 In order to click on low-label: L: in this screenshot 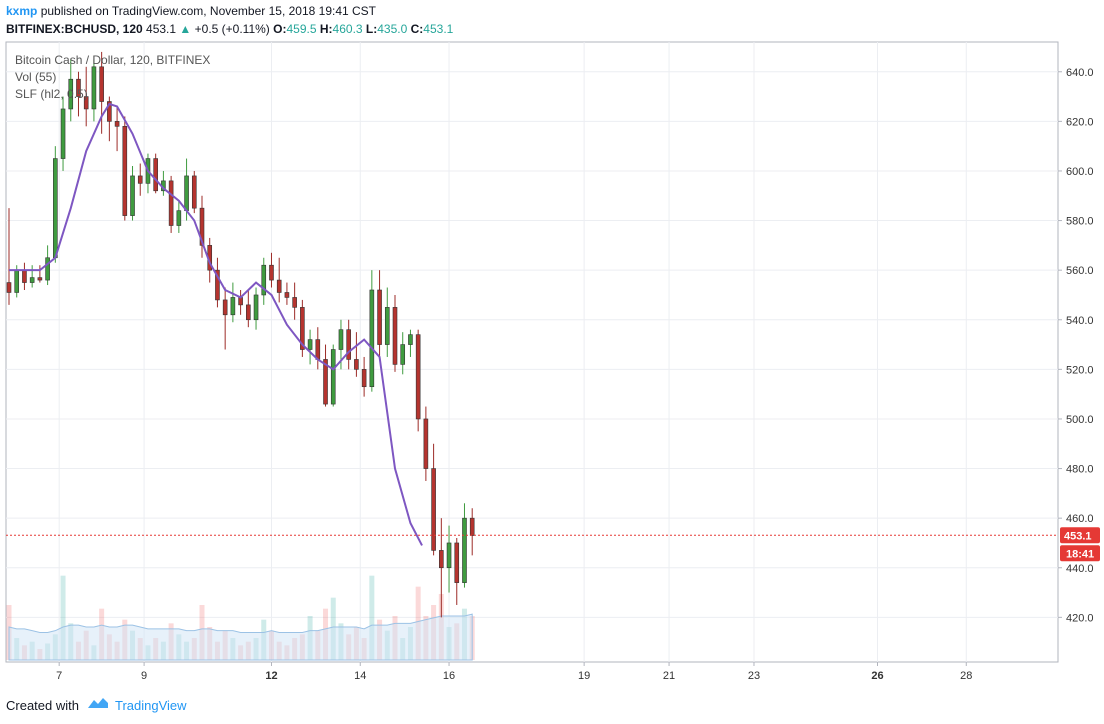, I will do `click(371, 29)`.